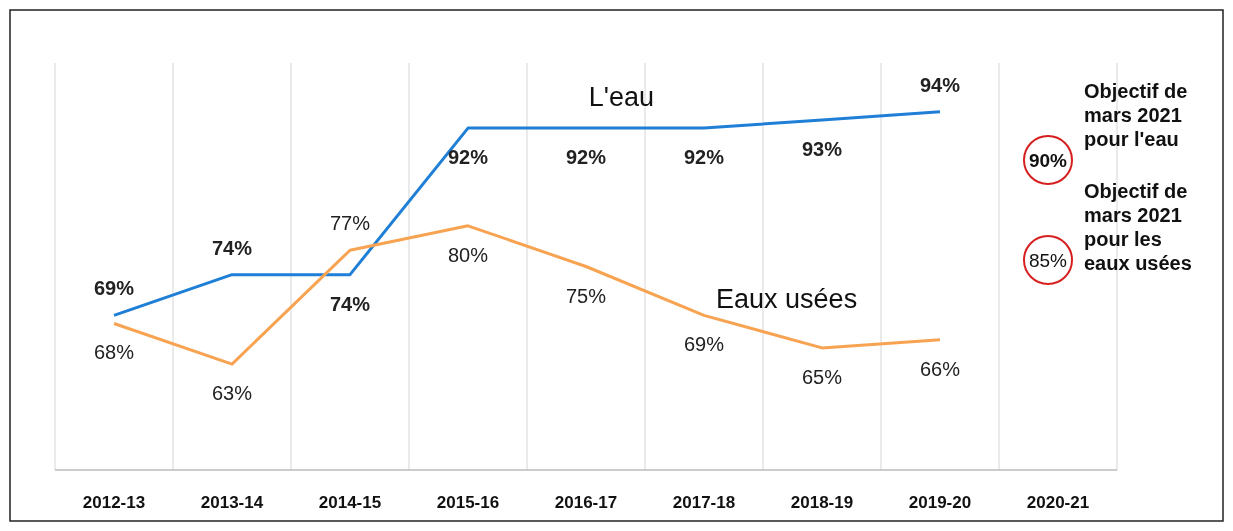  I want to click on data-label: 63%, so click(232, 393).